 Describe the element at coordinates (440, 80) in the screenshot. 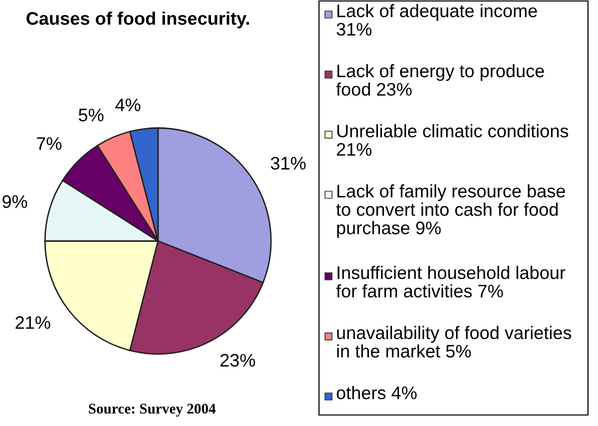

I see `legend-label: Lack of energy to produce food 23%` at that location.